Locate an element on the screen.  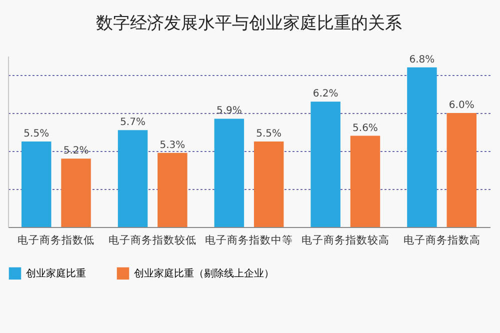
chart-title: 数字经济发展水平与创业家庭比重的关系 is located at coordinates (249, 23).